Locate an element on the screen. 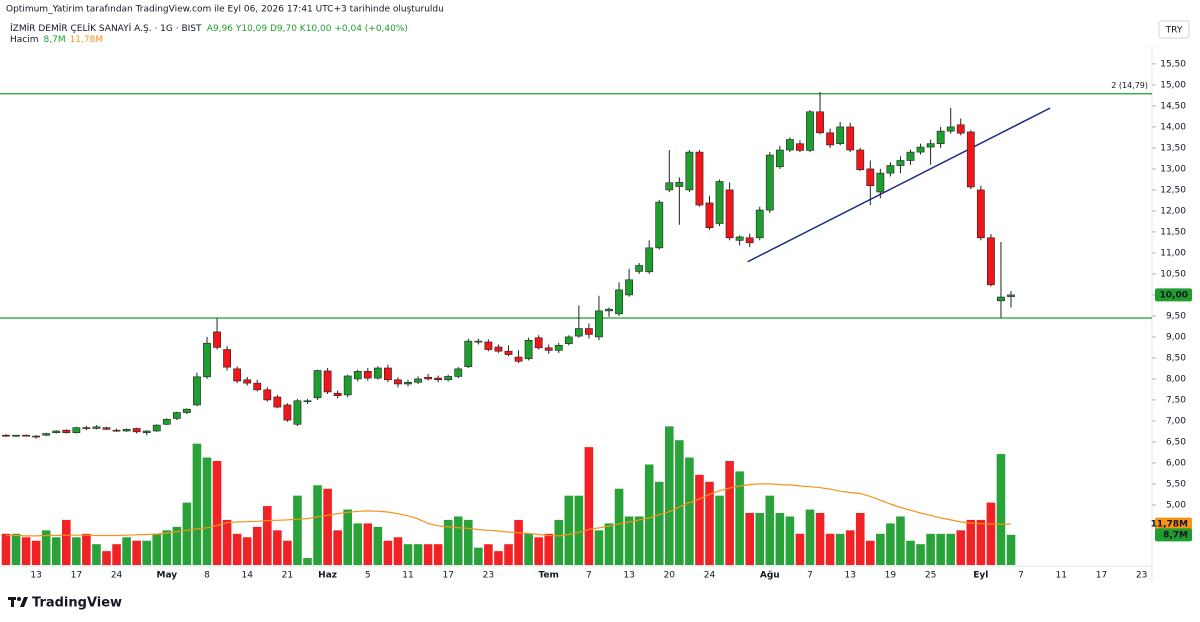 This screenshot has height=622, width=1200. x-tick-label: Tem is located at coordinates (548, 576).